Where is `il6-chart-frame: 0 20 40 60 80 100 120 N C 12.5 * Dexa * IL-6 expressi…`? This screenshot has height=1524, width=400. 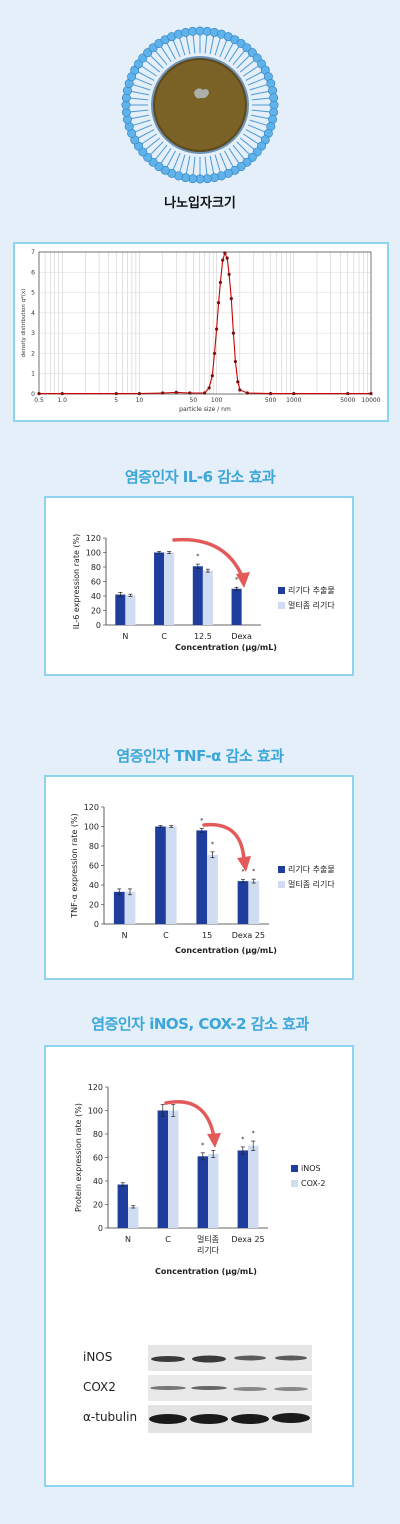 il6-chart-frame: 0 20 40 60 80 100 120 N C 12.5 * Dexa * IL-6 expressi… is located at coordinates (199, 586).